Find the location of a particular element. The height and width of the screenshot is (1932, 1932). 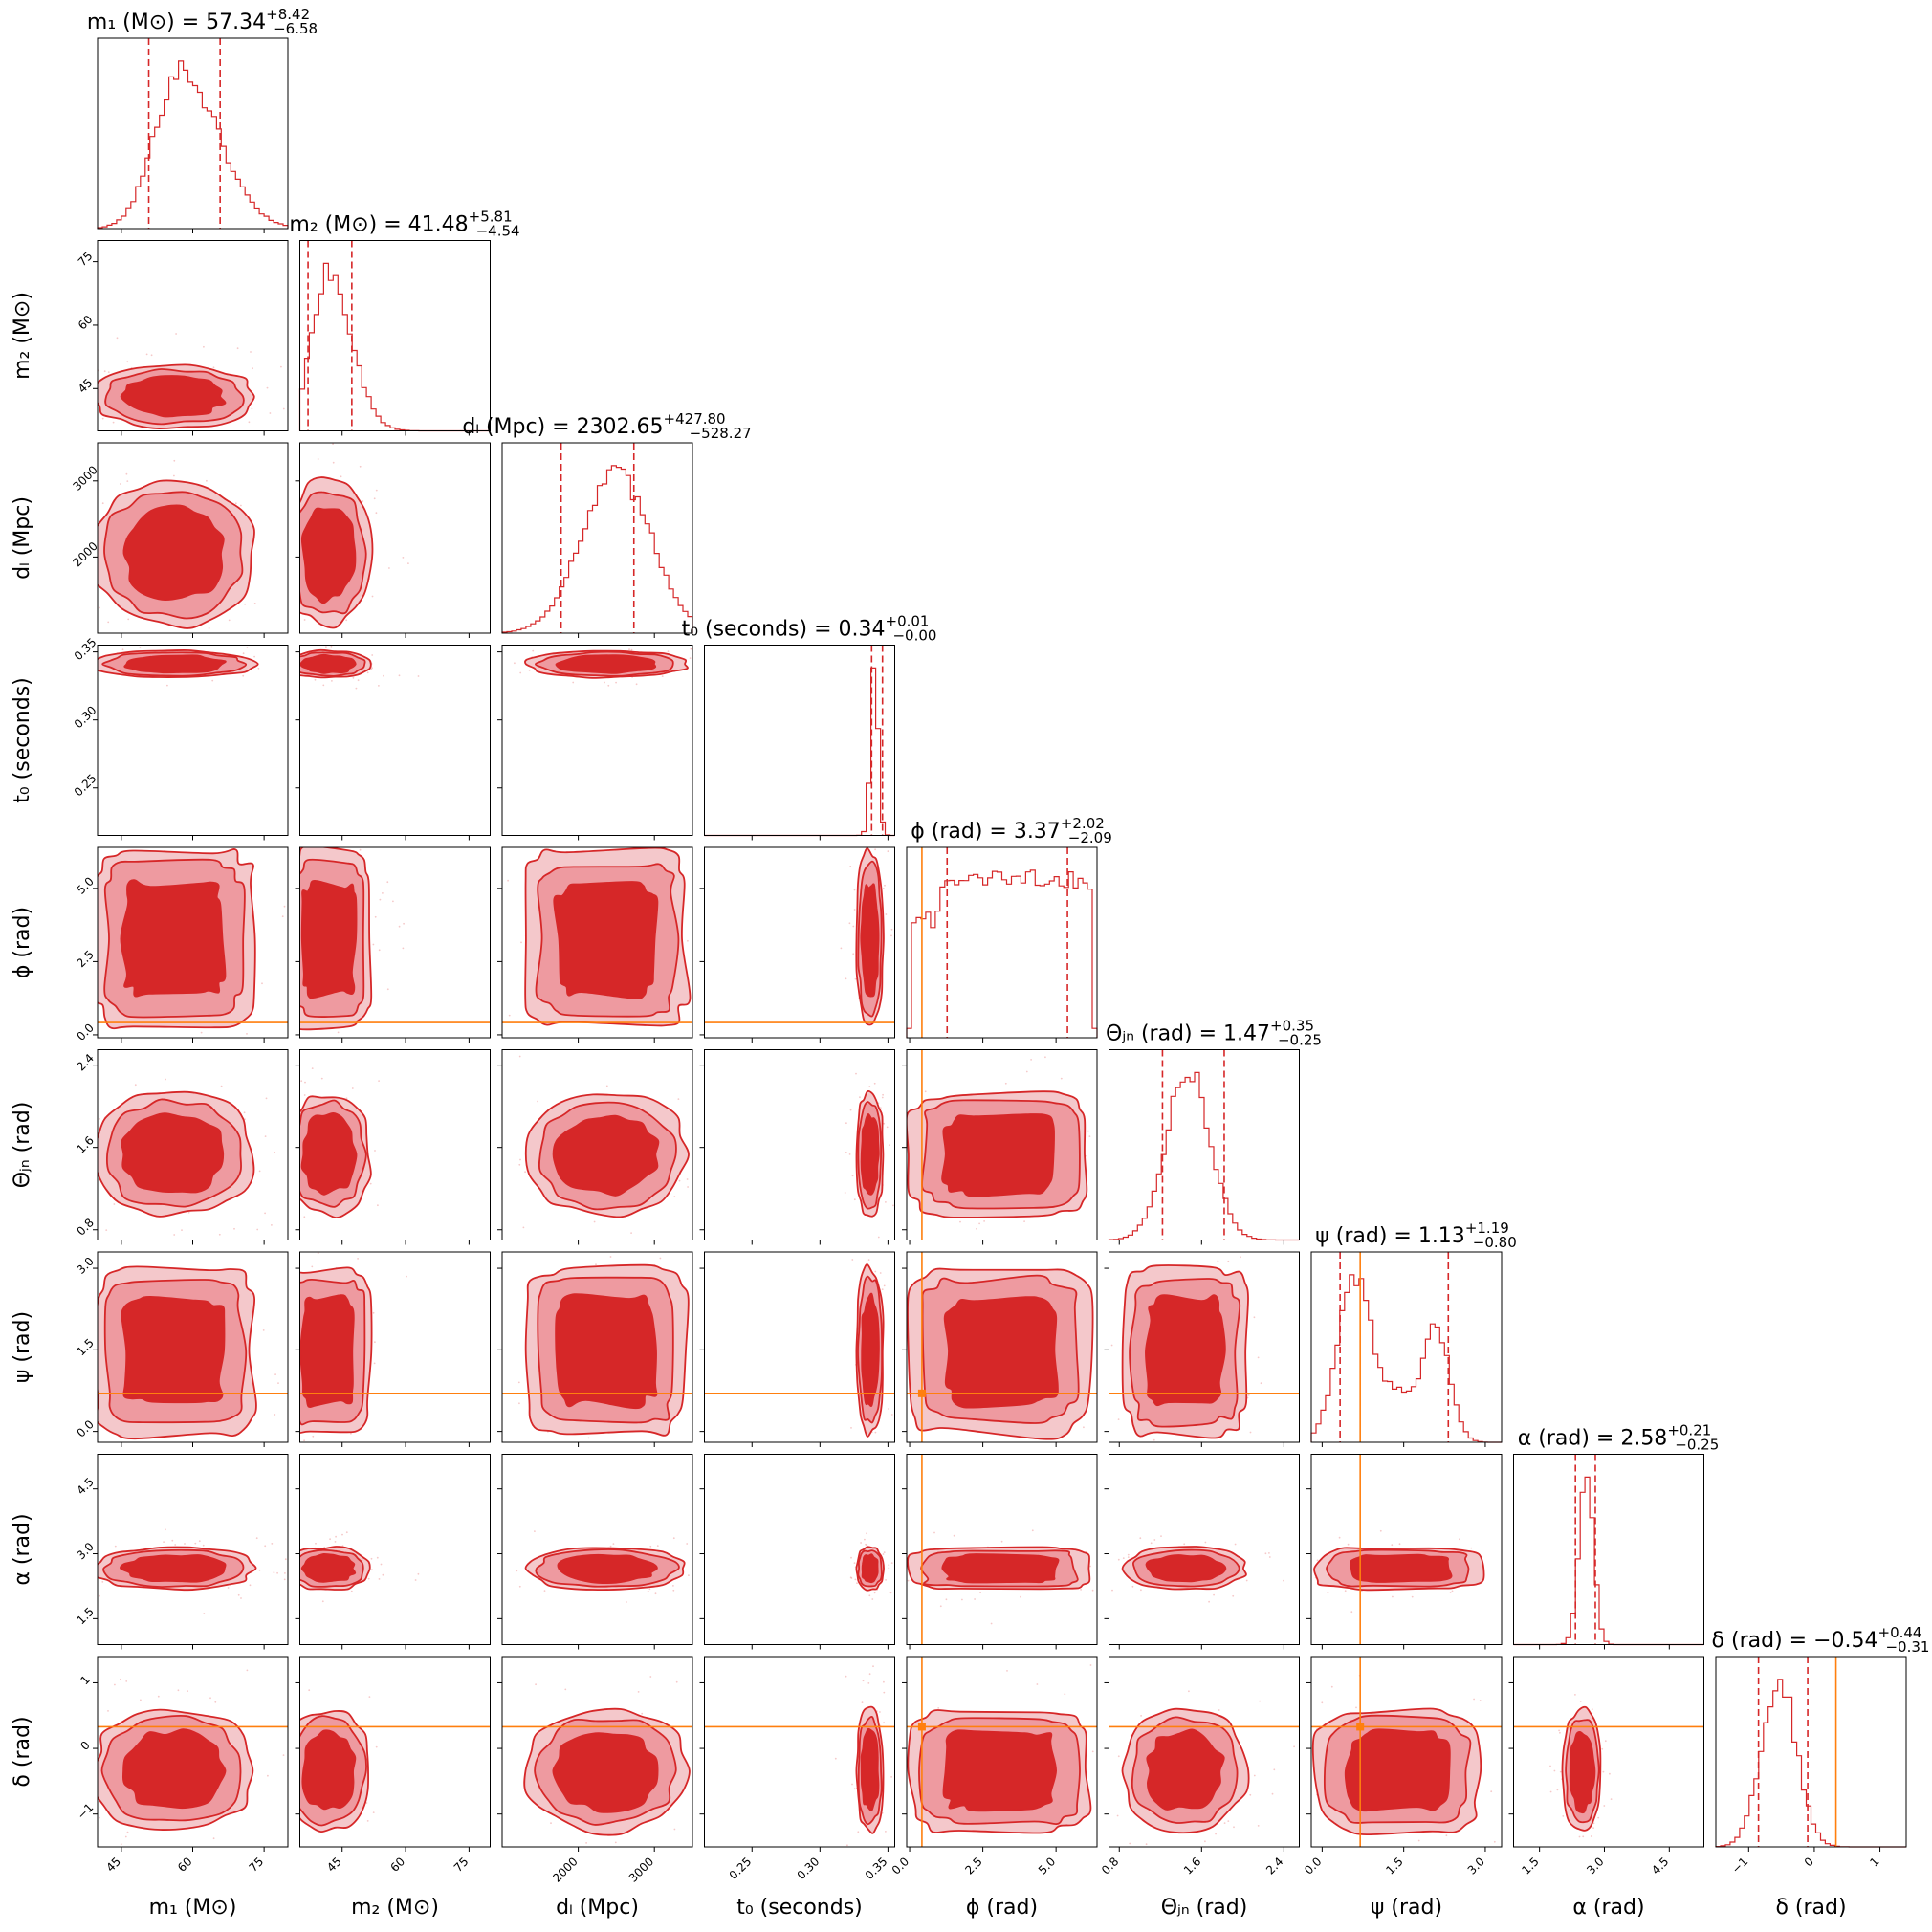

title-plus-error: +2.02 is located at coordinates (1083, 823).